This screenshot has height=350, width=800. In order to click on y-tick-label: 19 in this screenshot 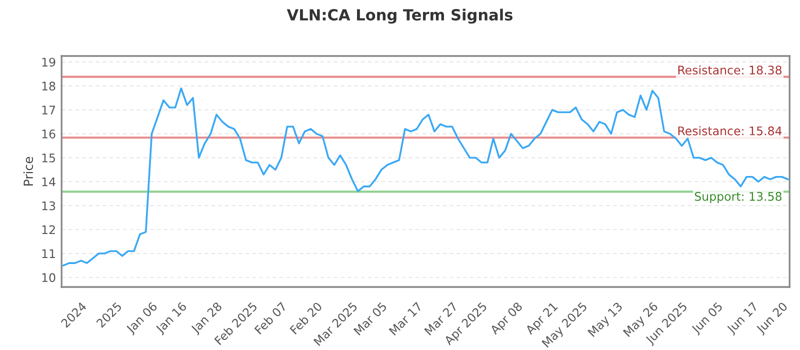, I will do `click(49, 62)`.